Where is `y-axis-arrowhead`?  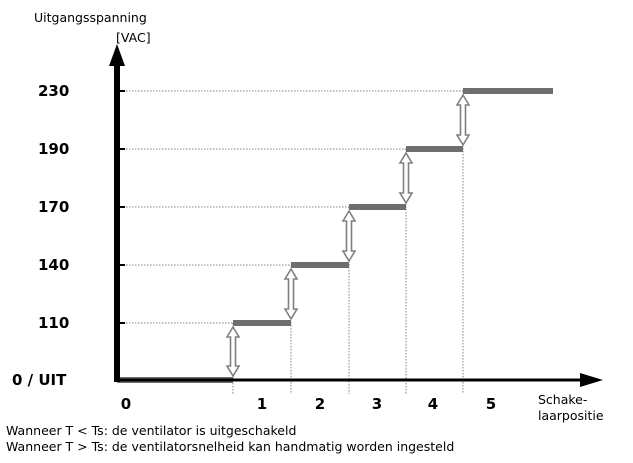 y-axis-arrowhead is located at coordinates (117, 55).